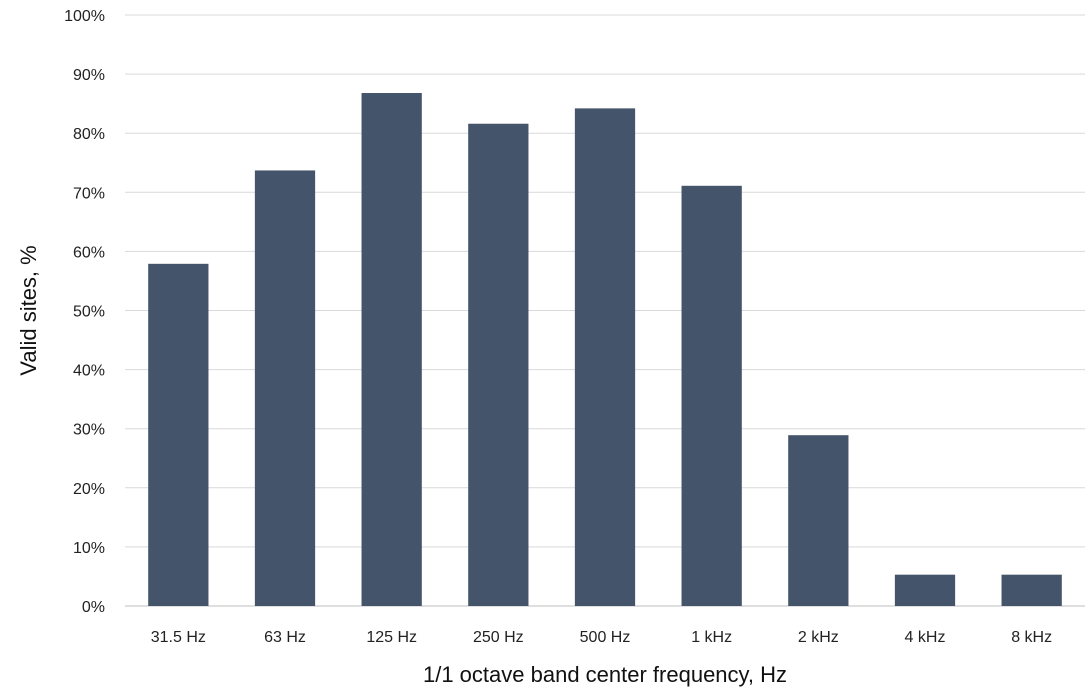  Describe the element at coordinates (89, 193) in the screenshot. I see `y-tick-label: 70%` at that location.